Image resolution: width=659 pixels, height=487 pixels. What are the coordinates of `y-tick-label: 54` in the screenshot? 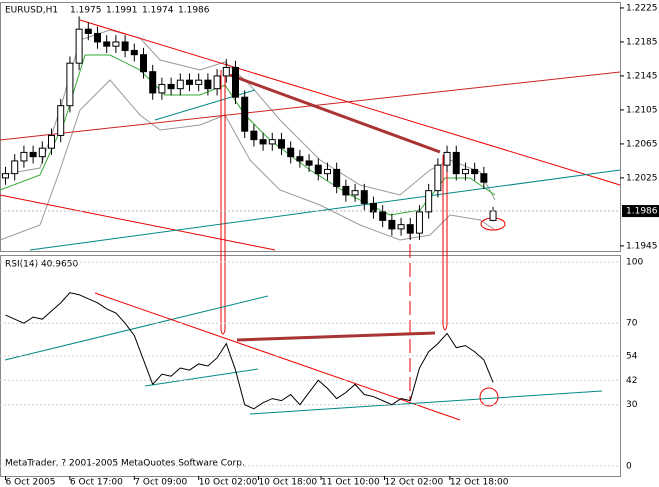 It's located at (632, 356).